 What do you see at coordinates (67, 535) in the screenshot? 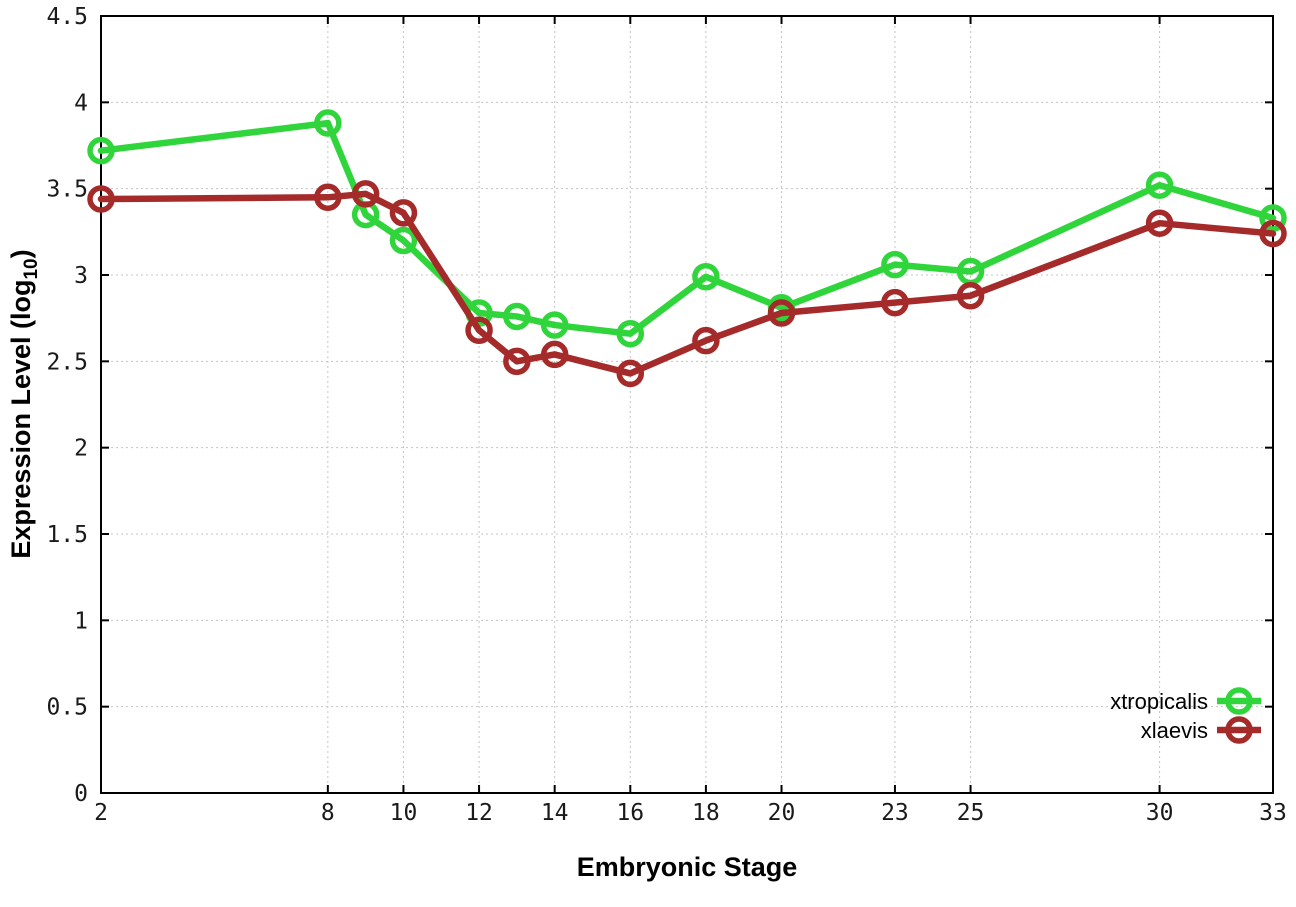
I see `y-tick-label: 1.5` at bounding box center [67, 535].